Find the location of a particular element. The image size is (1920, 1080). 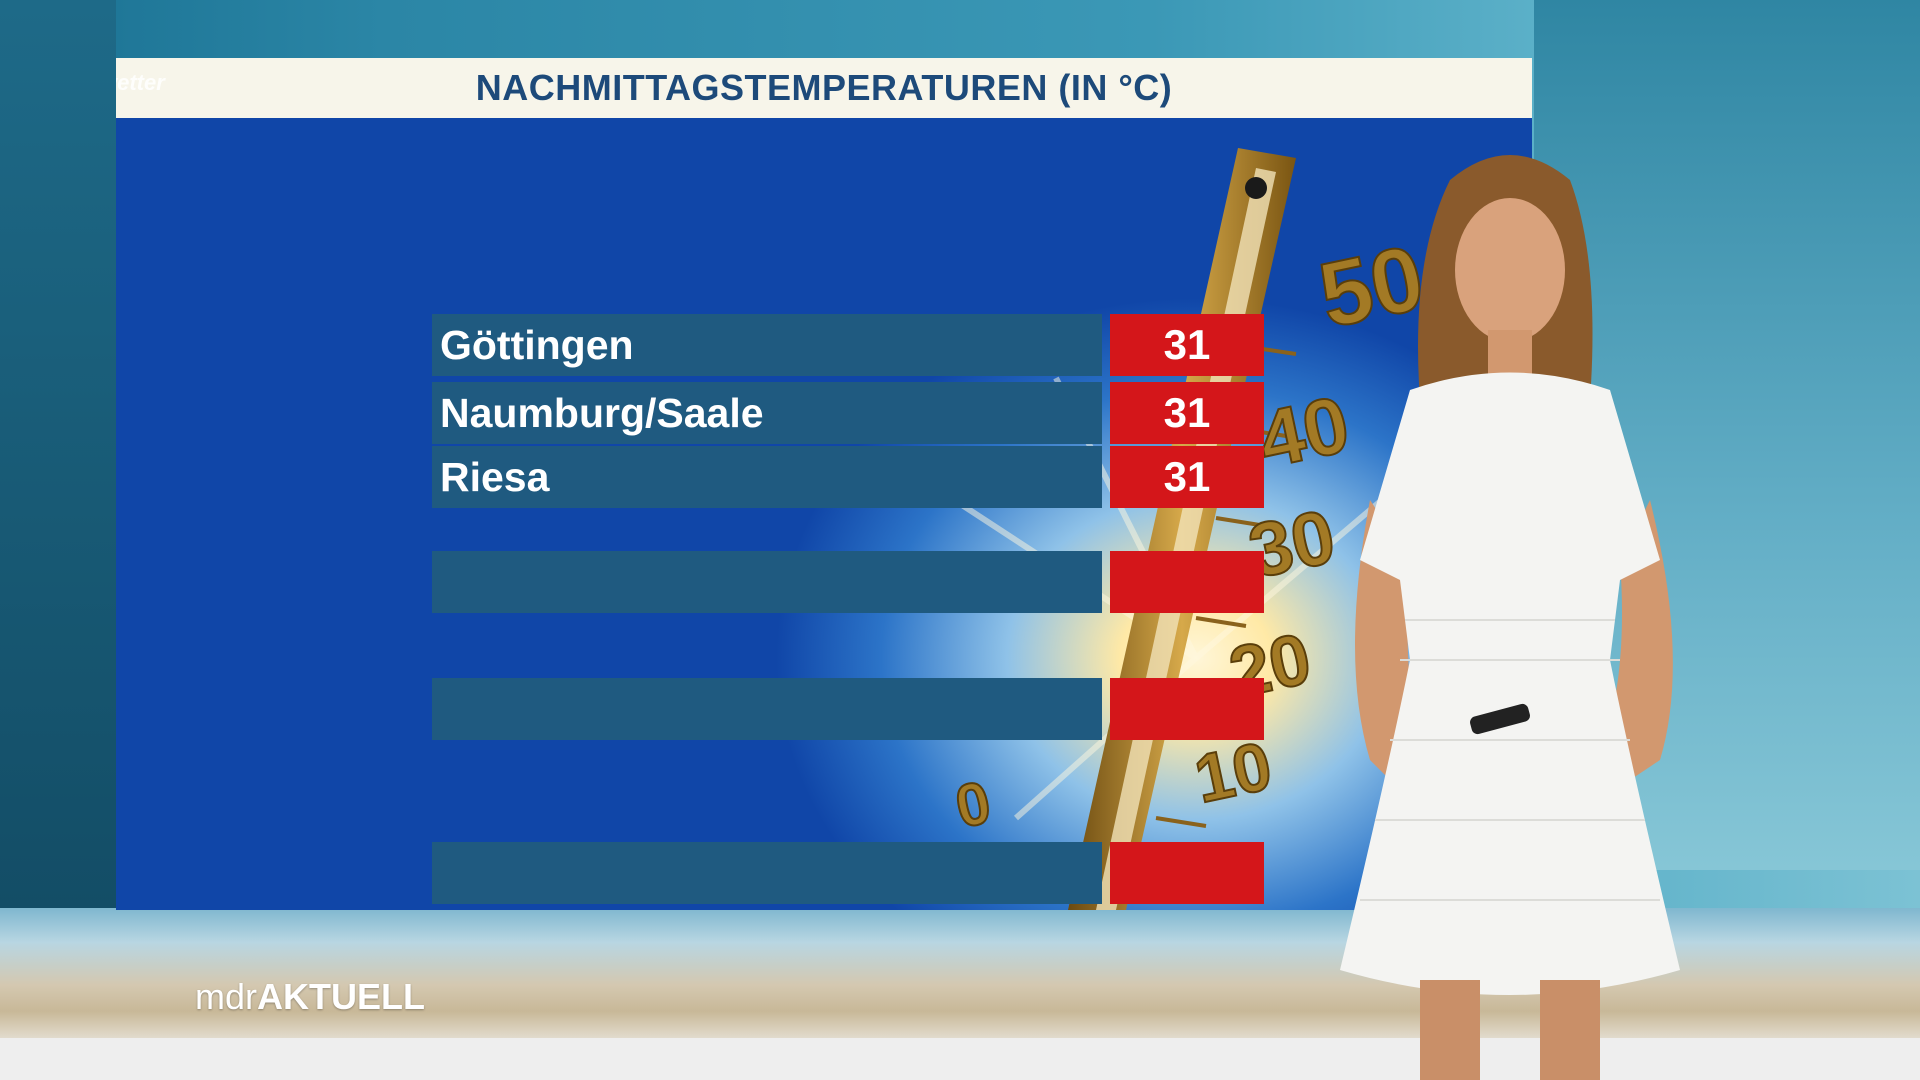

weather-corner-logo: wetter is located at coordinates (140, 82).